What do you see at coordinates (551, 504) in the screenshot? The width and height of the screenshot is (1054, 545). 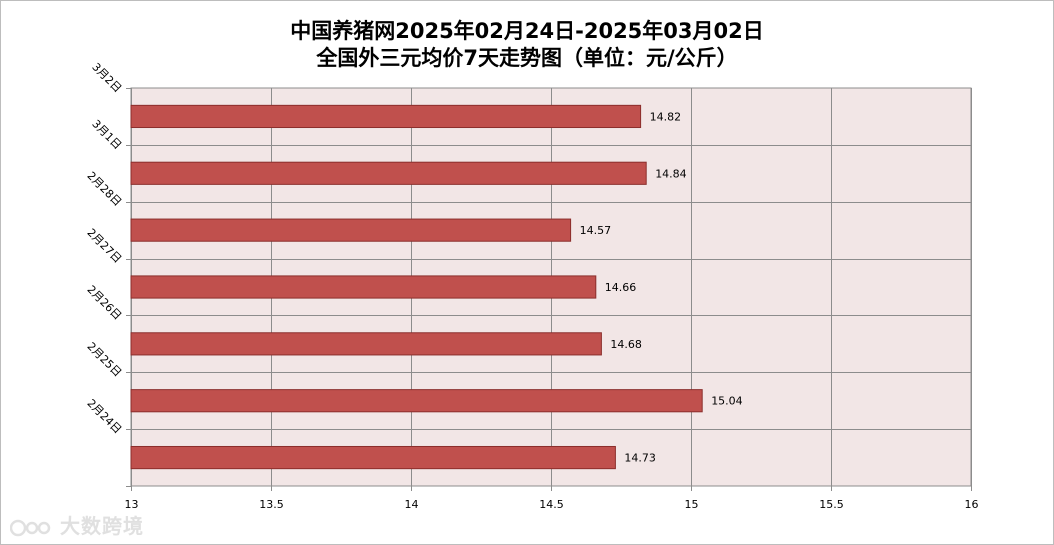 I see `x-tick-label: 14.5` at bounding box center [551, 504].